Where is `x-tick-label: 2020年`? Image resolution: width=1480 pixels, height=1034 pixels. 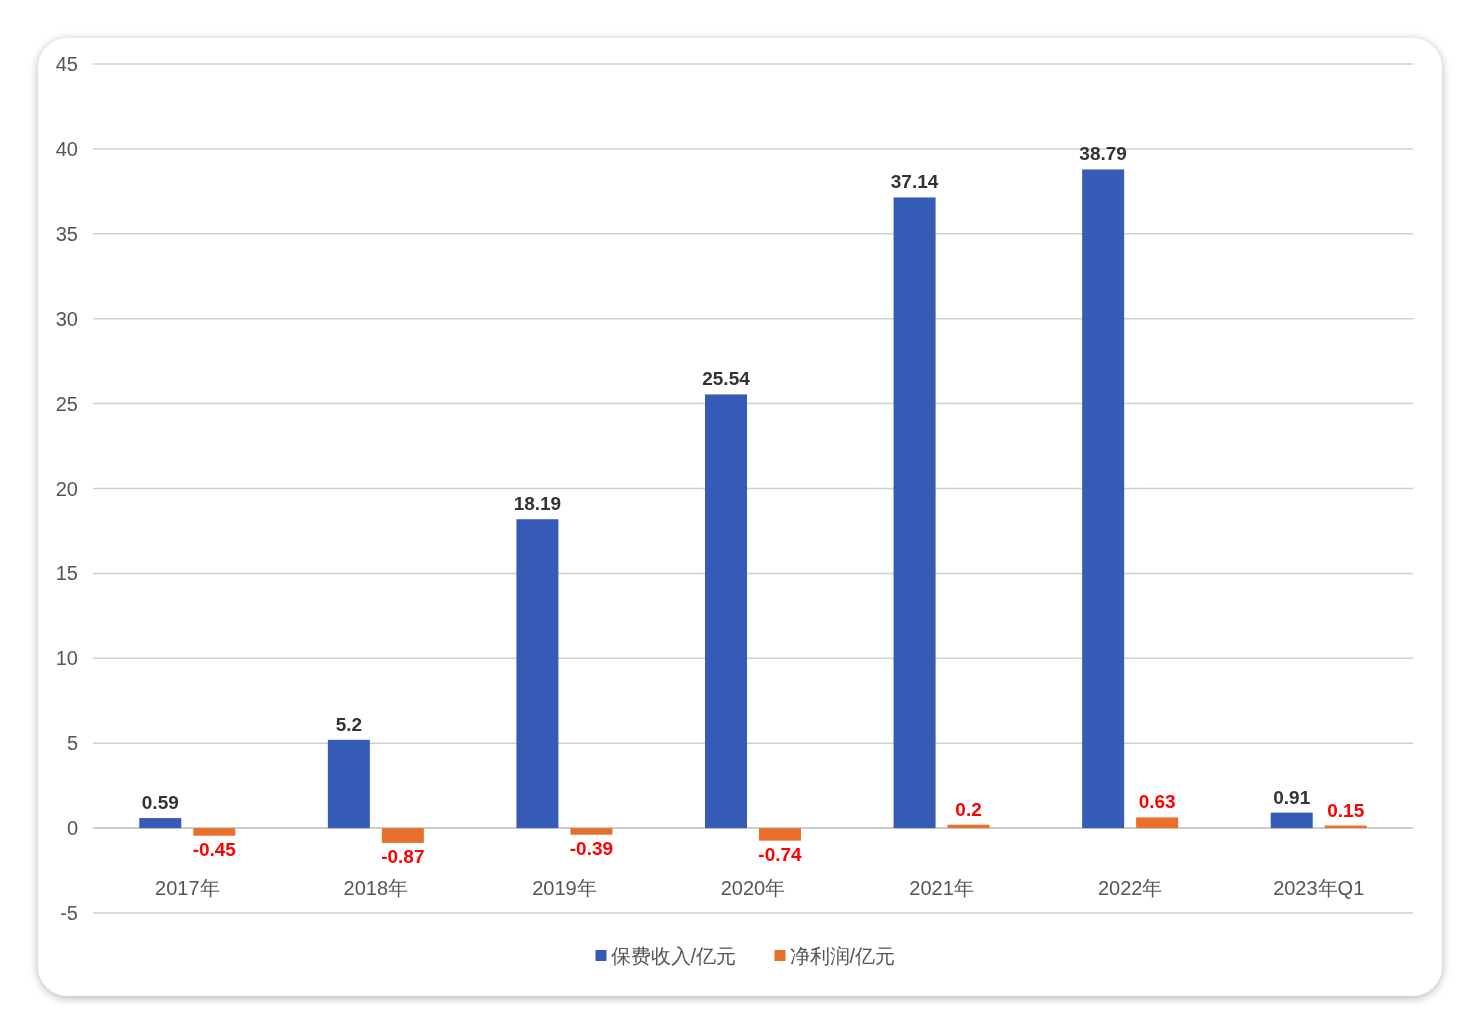
x-tick-label: 2020年 is located at coordinates (753, 888).